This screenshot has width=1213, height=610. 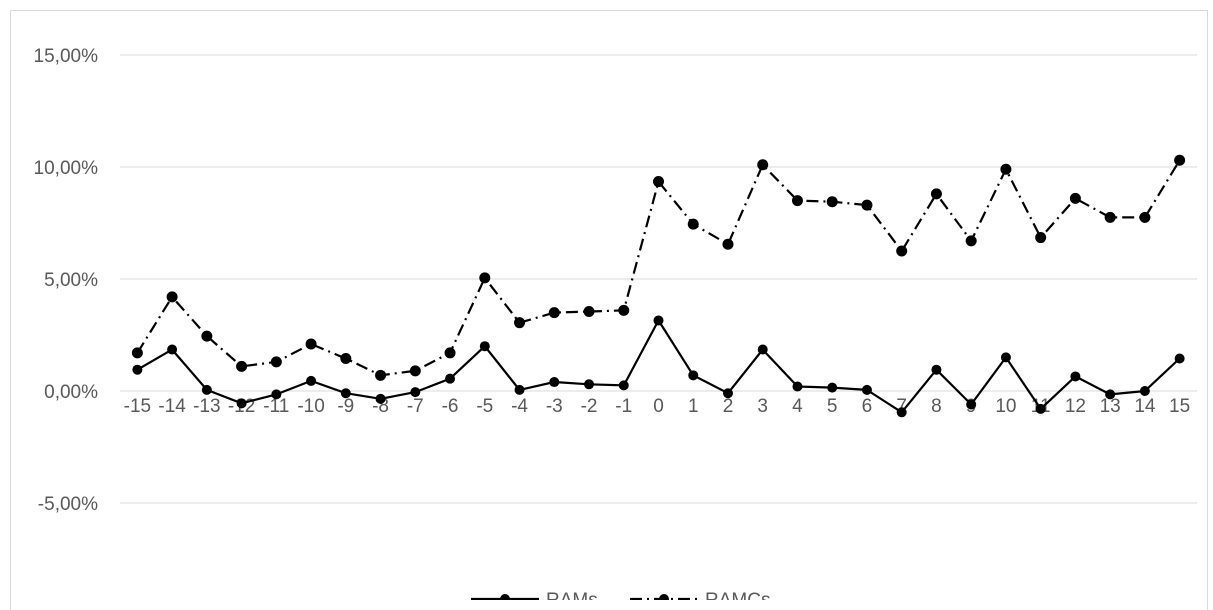 What do you see at coordinates (1005, 406) in the screenshot?
I see `x-tick-label: 10` at bounding box center [1005, 406].